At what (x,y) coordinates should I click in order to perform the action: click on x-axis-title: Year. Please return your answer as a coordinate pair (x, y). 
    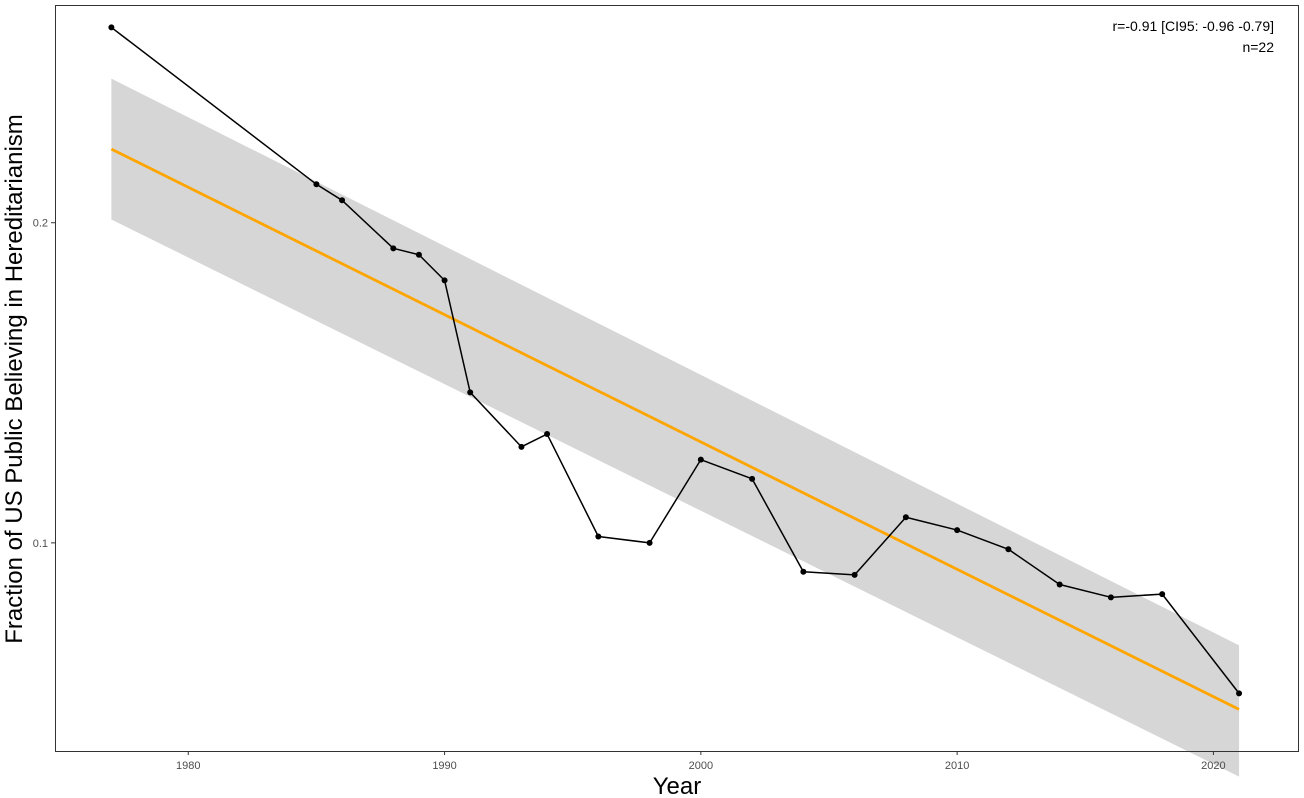
    Looking at the image, I should click on (677, 785).